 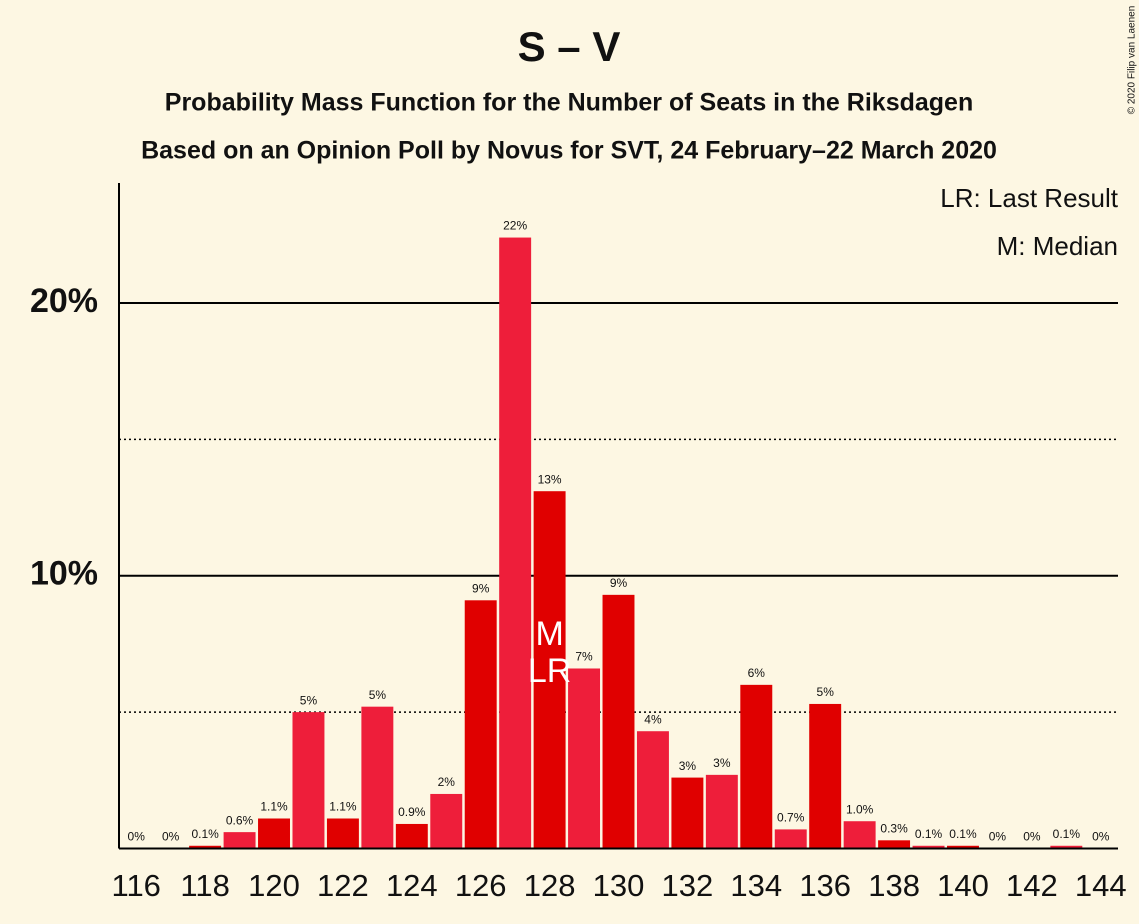 I want to click on x-tick-label: 126, so click(x=481, y=885).